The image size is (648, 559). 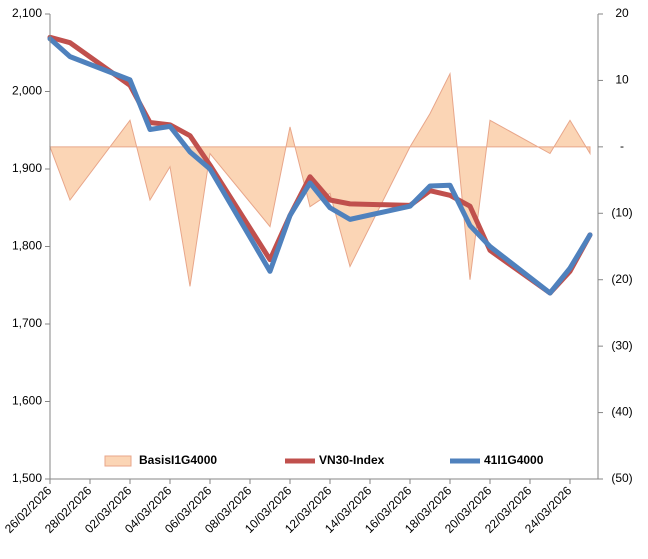 What do you see at coordinates (621, 478) in the screenshot?
I see `y2-tick-label: (50)` at bounding box center [621, 478].